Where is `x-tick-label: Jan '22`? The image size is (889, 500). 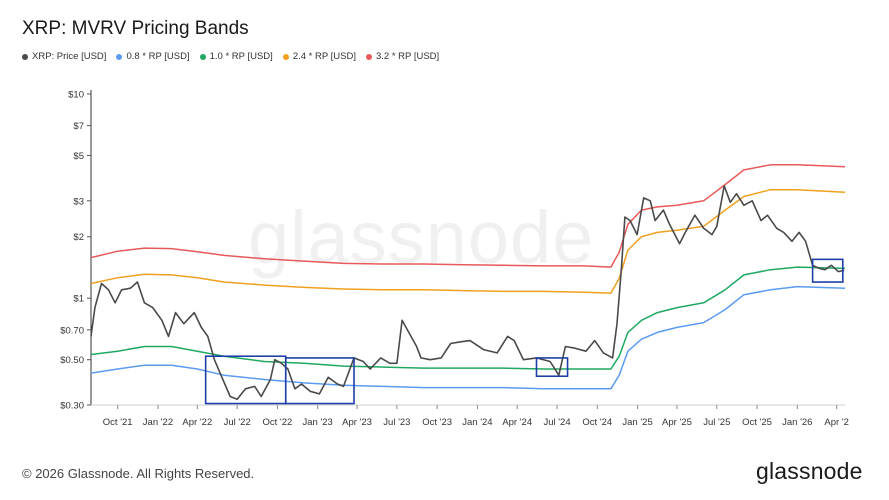
x-tick-label: Jan '22 is located at coordinates (158, 422).